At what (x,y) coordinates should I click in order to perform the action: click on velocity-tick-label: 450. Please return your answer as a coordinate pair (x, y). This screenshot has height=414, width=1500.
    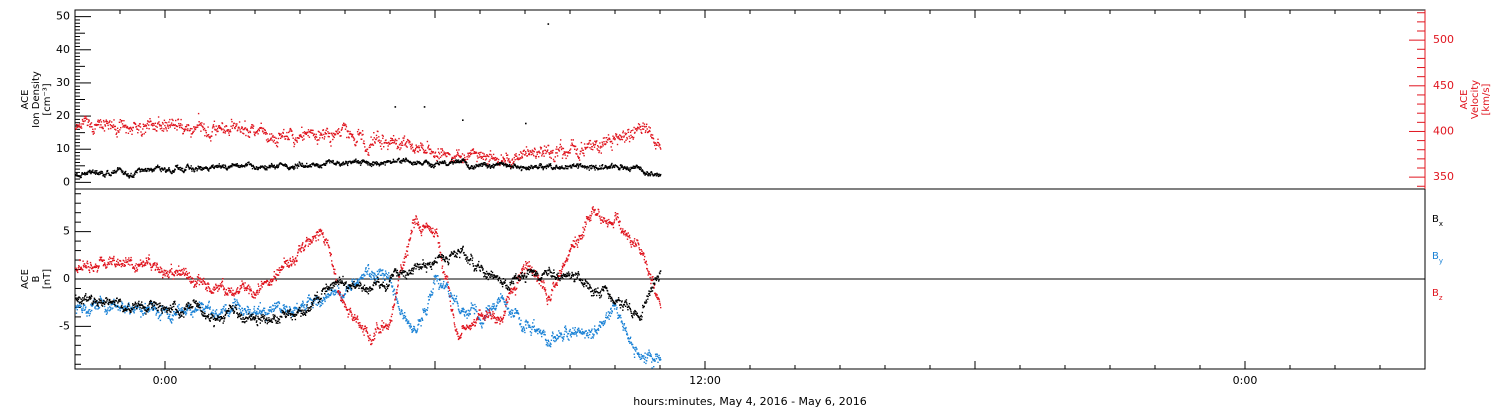
    Looking at the image, I should click on (1443, 85).